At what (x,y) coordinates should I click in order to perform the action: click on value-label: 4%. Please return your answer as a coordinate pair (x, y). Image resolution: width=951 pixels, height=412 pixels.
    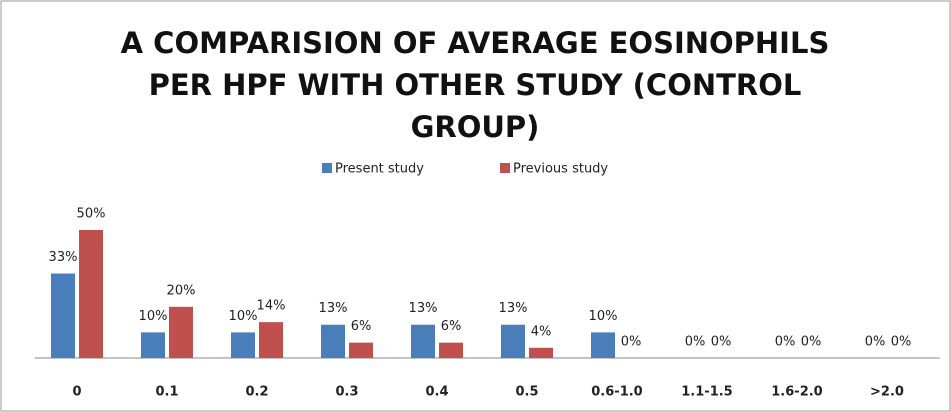
    Looking at the image, I should click on (541, 331).